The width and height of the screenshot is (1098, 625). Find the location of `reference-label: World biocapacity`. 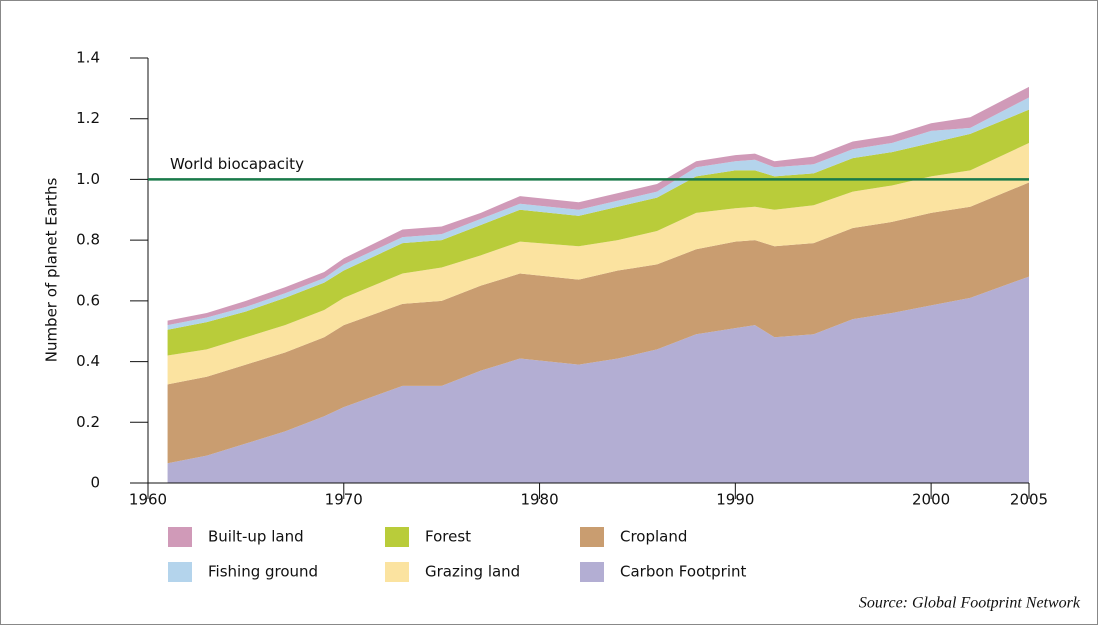

reference-label: World biocapacity is located at coordinates (237, 164).